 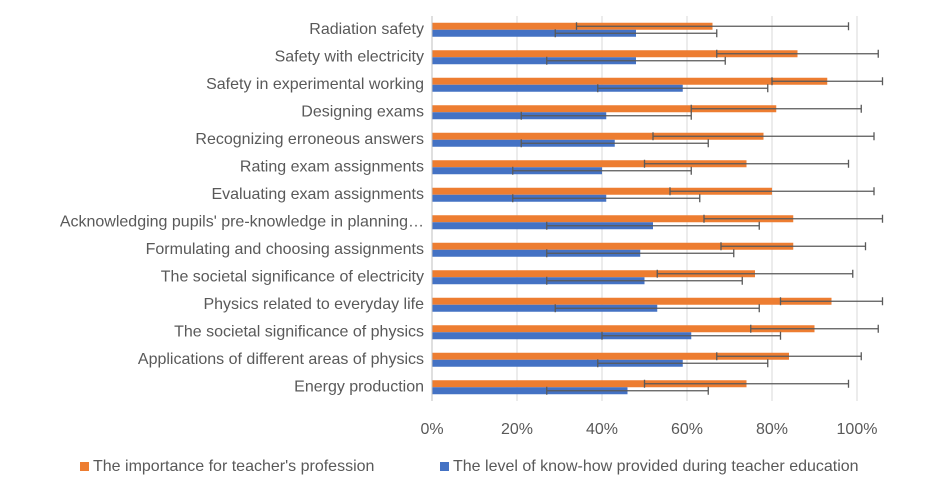 I want to click on x-tick-label: 40%, so click(x=602, y=429).